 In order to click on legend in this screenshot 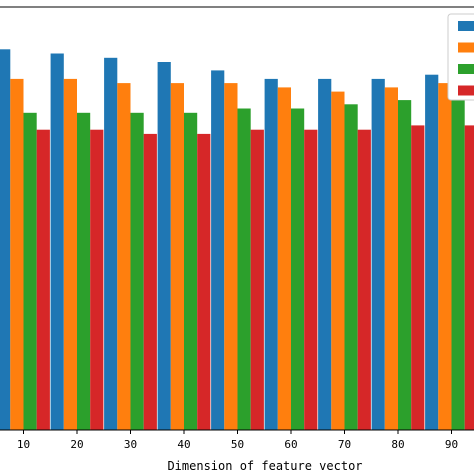, I will do `click(460, 57)`.